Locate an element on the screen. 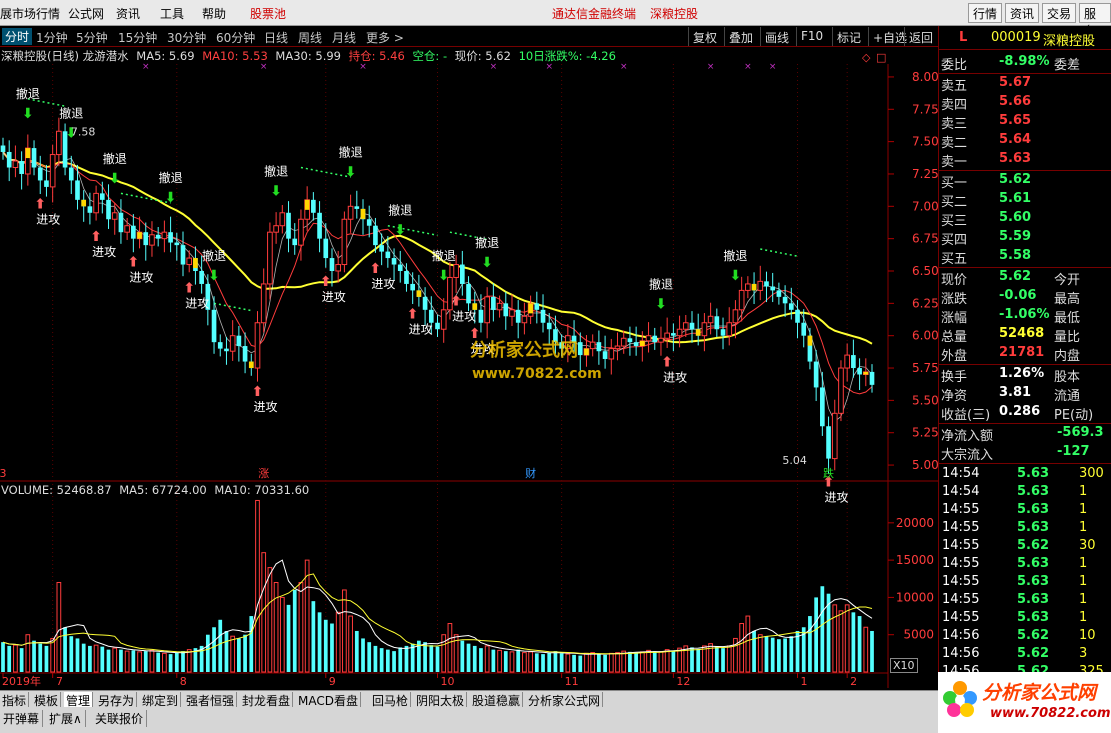  retreat-label: 撤退 is located at coordinates (444, 255).